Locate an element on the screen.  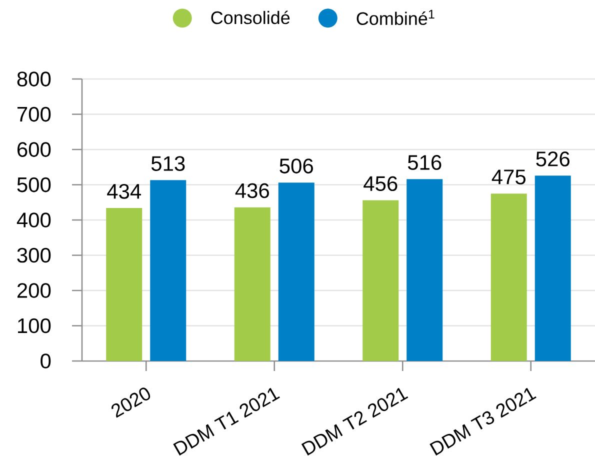
x-tick-label: 2020 is located at coordinates (131, 403).